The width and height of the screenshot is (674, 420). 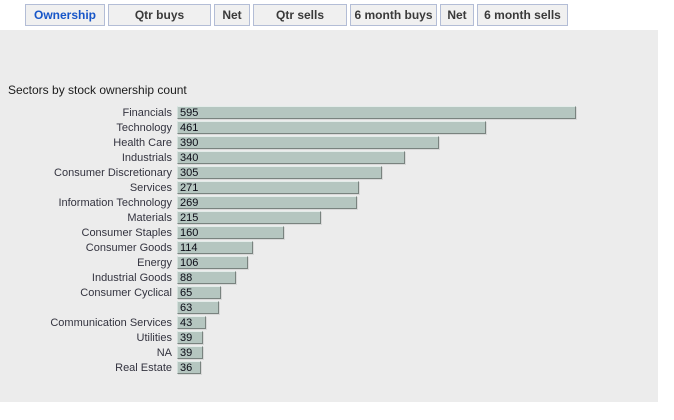 I want to click on bar-row: NA 39, so click(x=329, y=352).